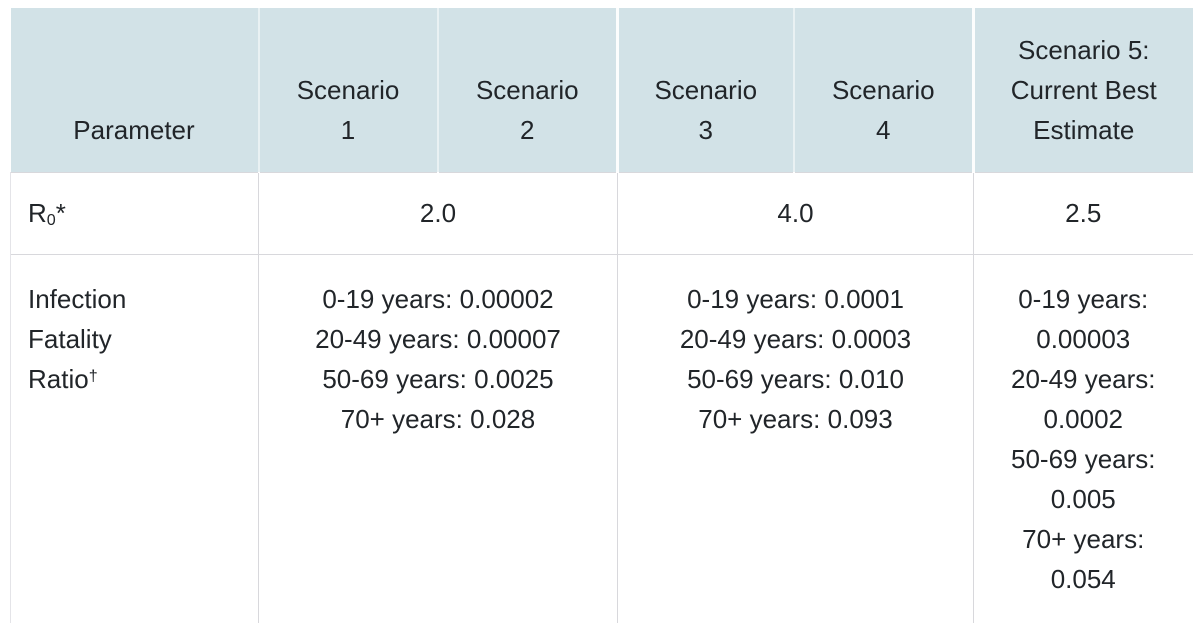  What do you see at coordinates (795, 298) in the screenshot?
I see `ifr-entry: 0-19 years: 0.0001` at bounding box center [795, 298].